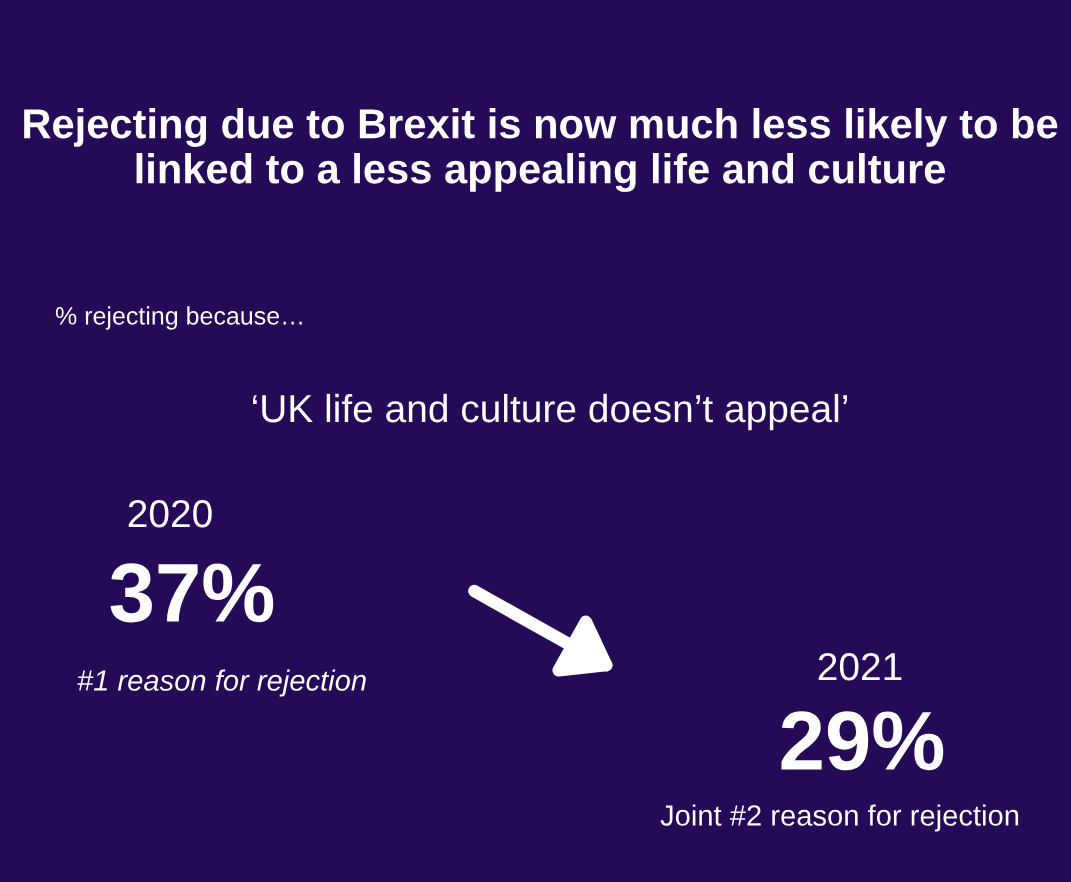  I want to click on text: ‘UK life and culture doesn’t appeal’, so click(550, 412).